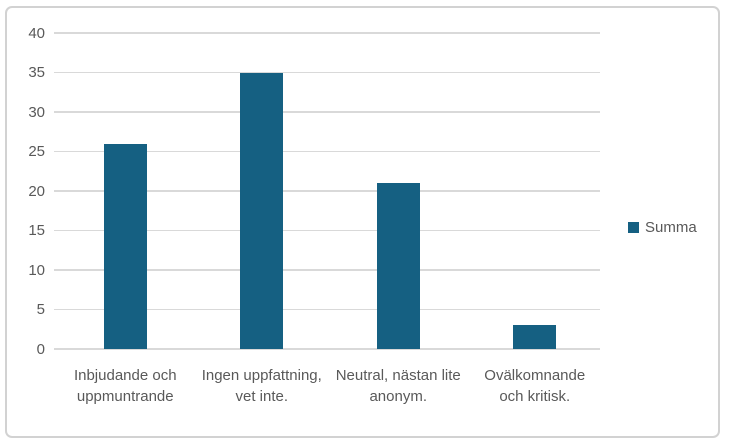 The image size is (735, 447). I want to click on y-axis-tick-label-15: 15, so click(36, 230).